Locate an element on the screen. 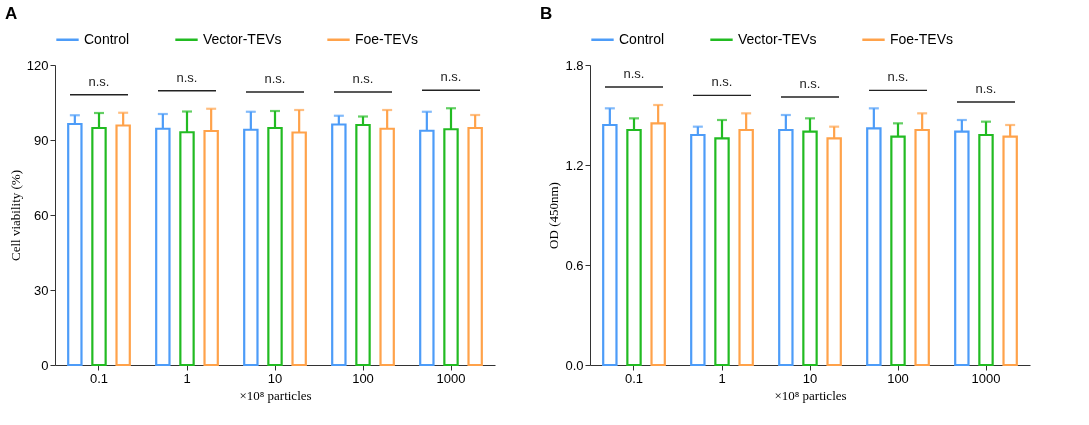  y-tick-label: 90 is located at coordinates (41, 140).